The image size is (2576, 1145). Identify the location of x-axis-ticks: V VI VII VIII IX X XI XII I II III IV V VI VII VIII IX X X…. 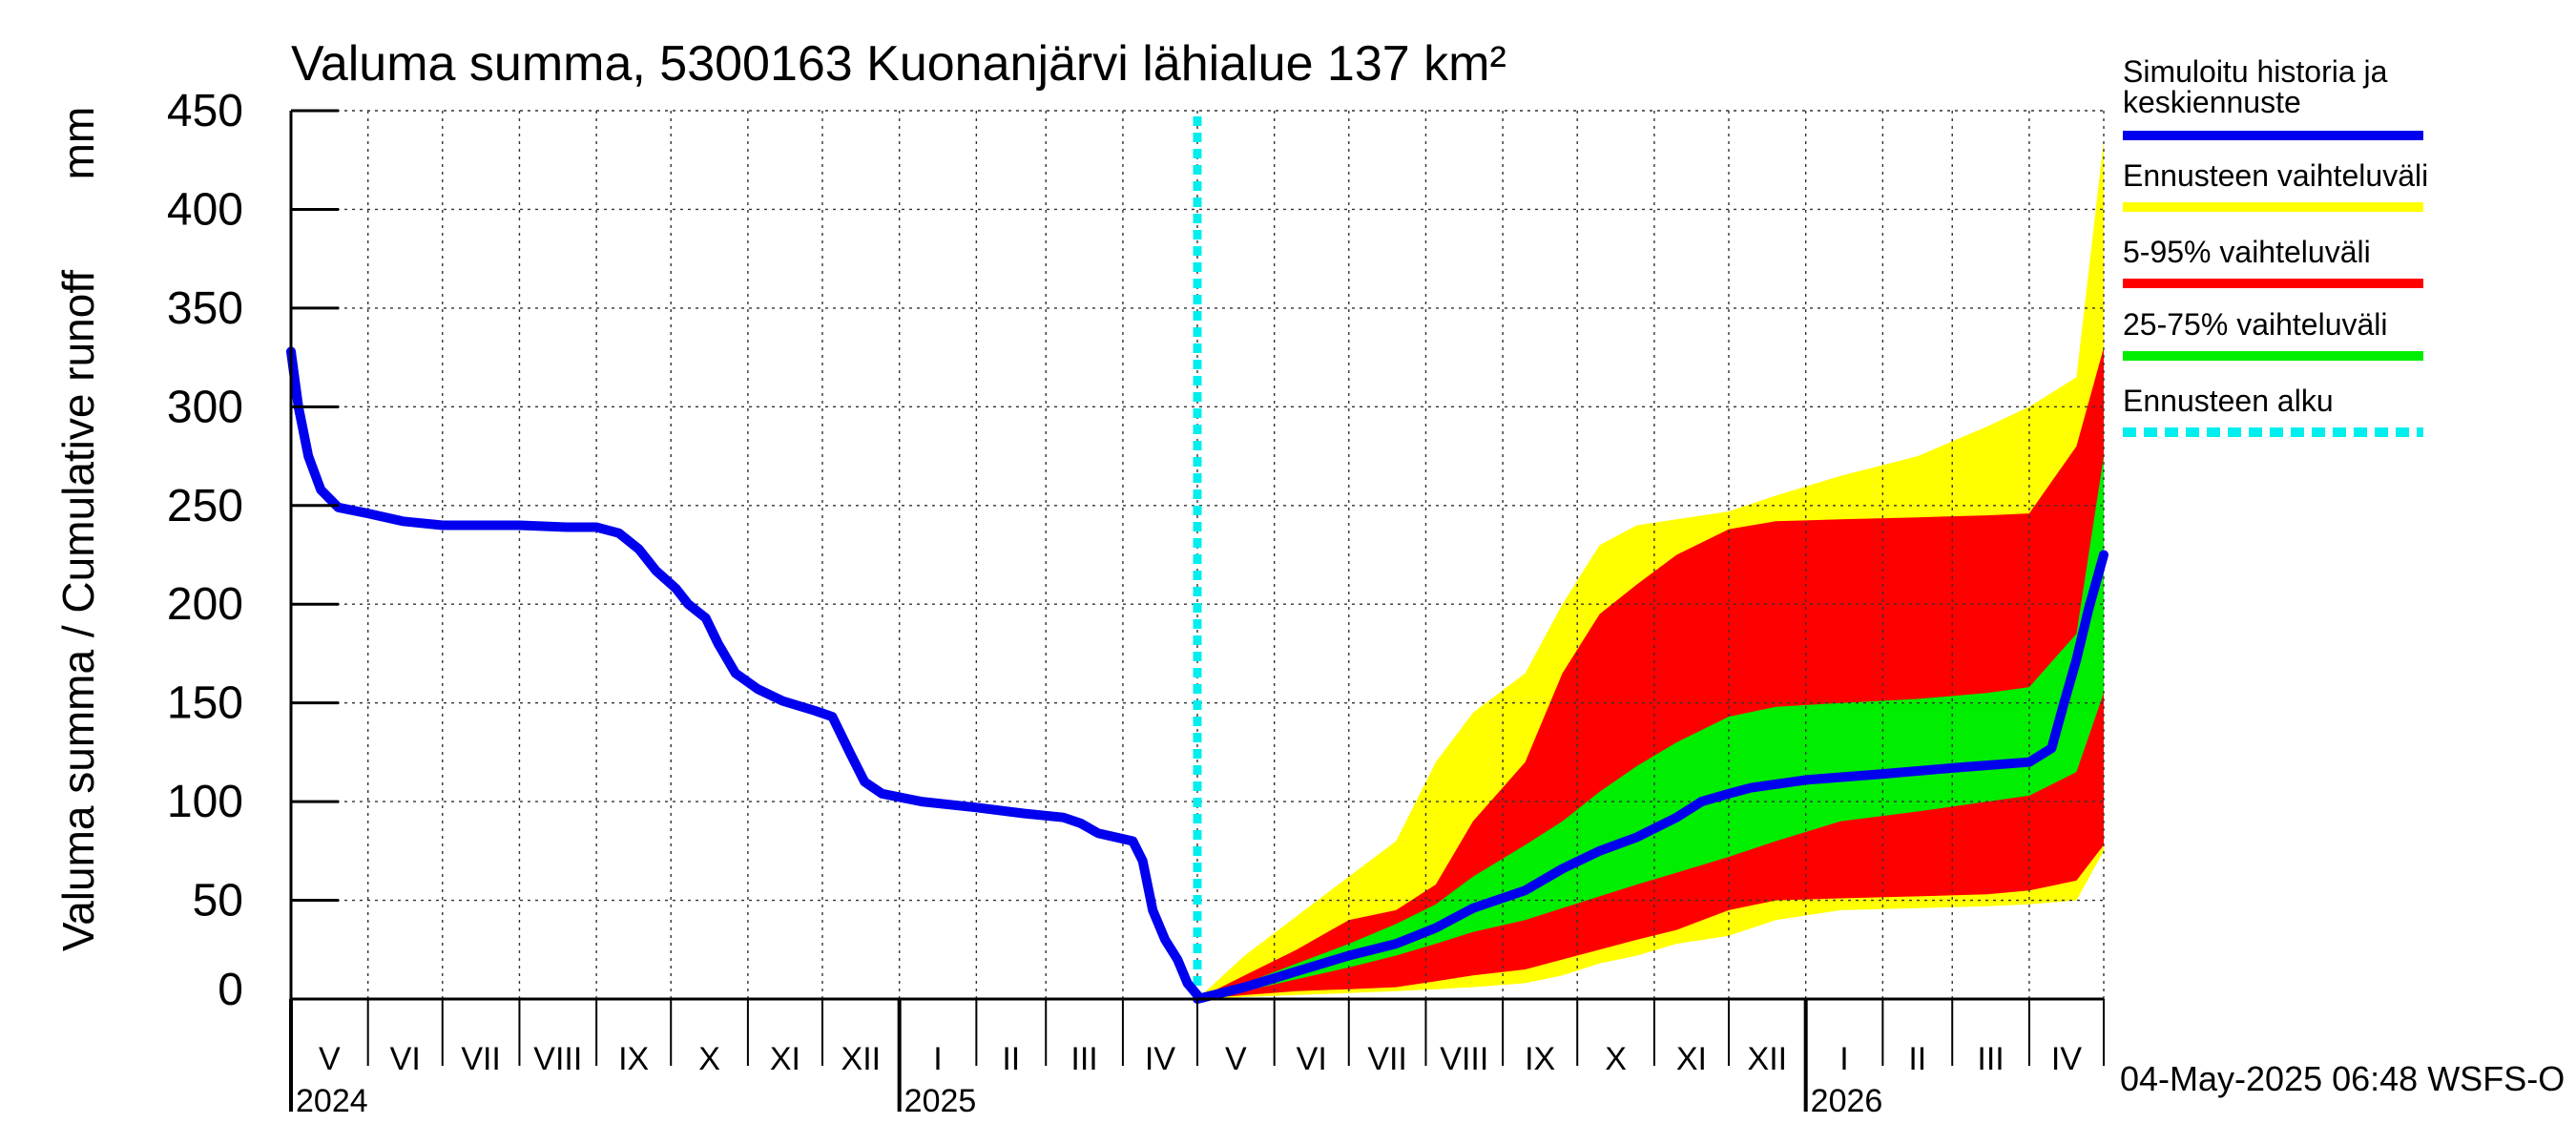
(1197, 1059).